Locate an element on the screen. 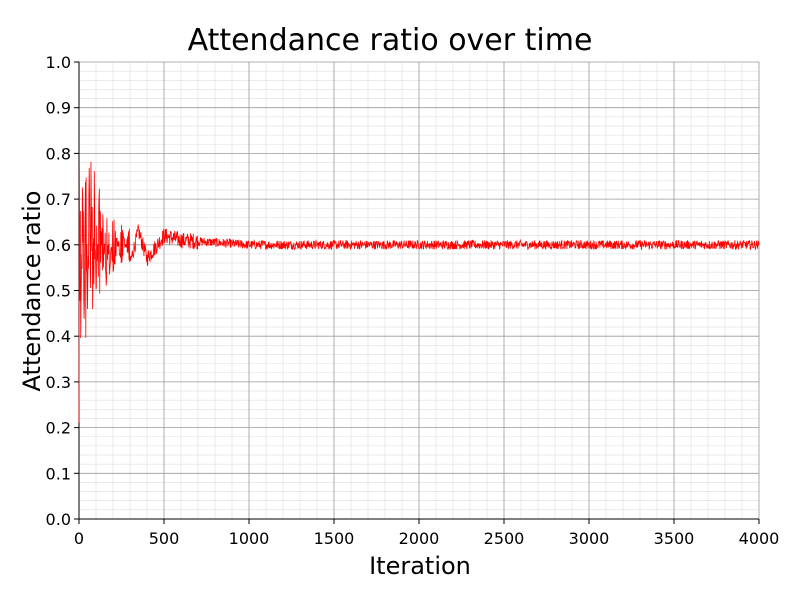  y-tick-label: 0.5 is located at coordinates (58, 291).